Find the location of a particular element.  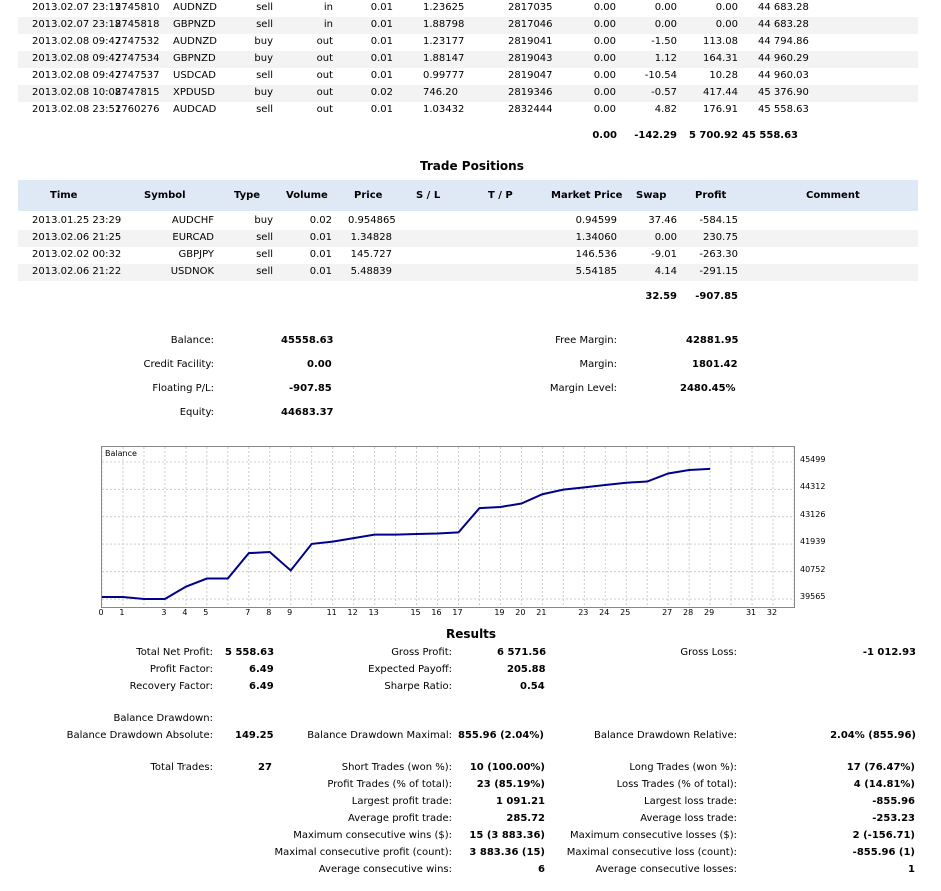

deal-deal: 2747815 is located at coordinates (137, 92).